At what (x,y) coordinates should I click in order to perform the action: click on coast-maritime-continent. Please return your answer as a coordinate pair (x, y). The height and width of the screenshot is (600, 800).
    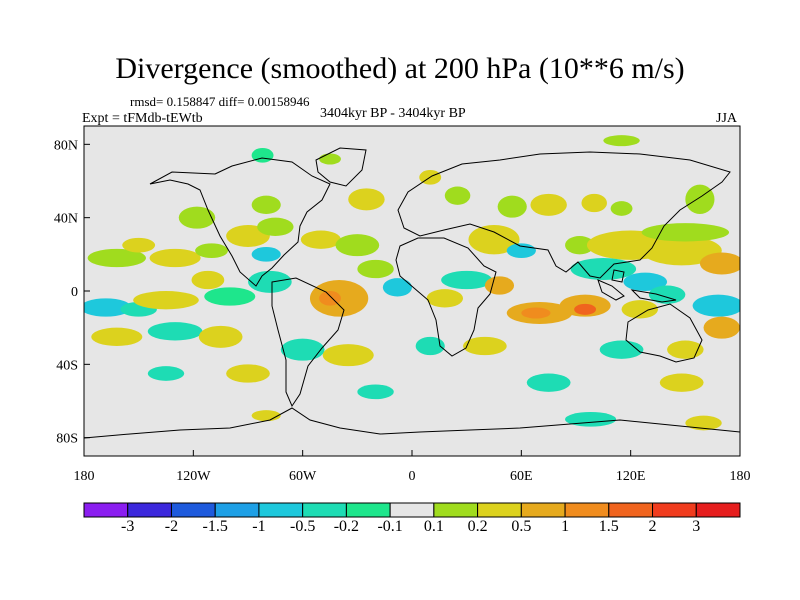
    Looking at the image, I should click on (637, 286).